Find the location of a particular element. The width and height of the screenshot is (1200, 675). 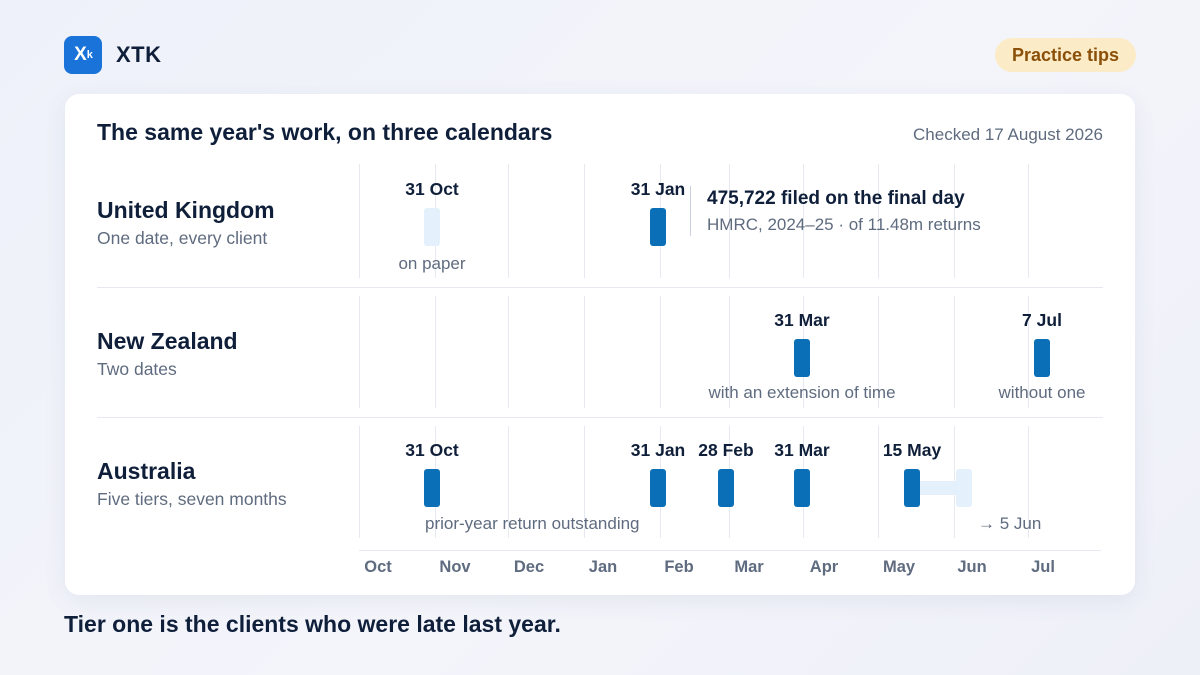

month-label: Jan is located at coordinates (603, 567).